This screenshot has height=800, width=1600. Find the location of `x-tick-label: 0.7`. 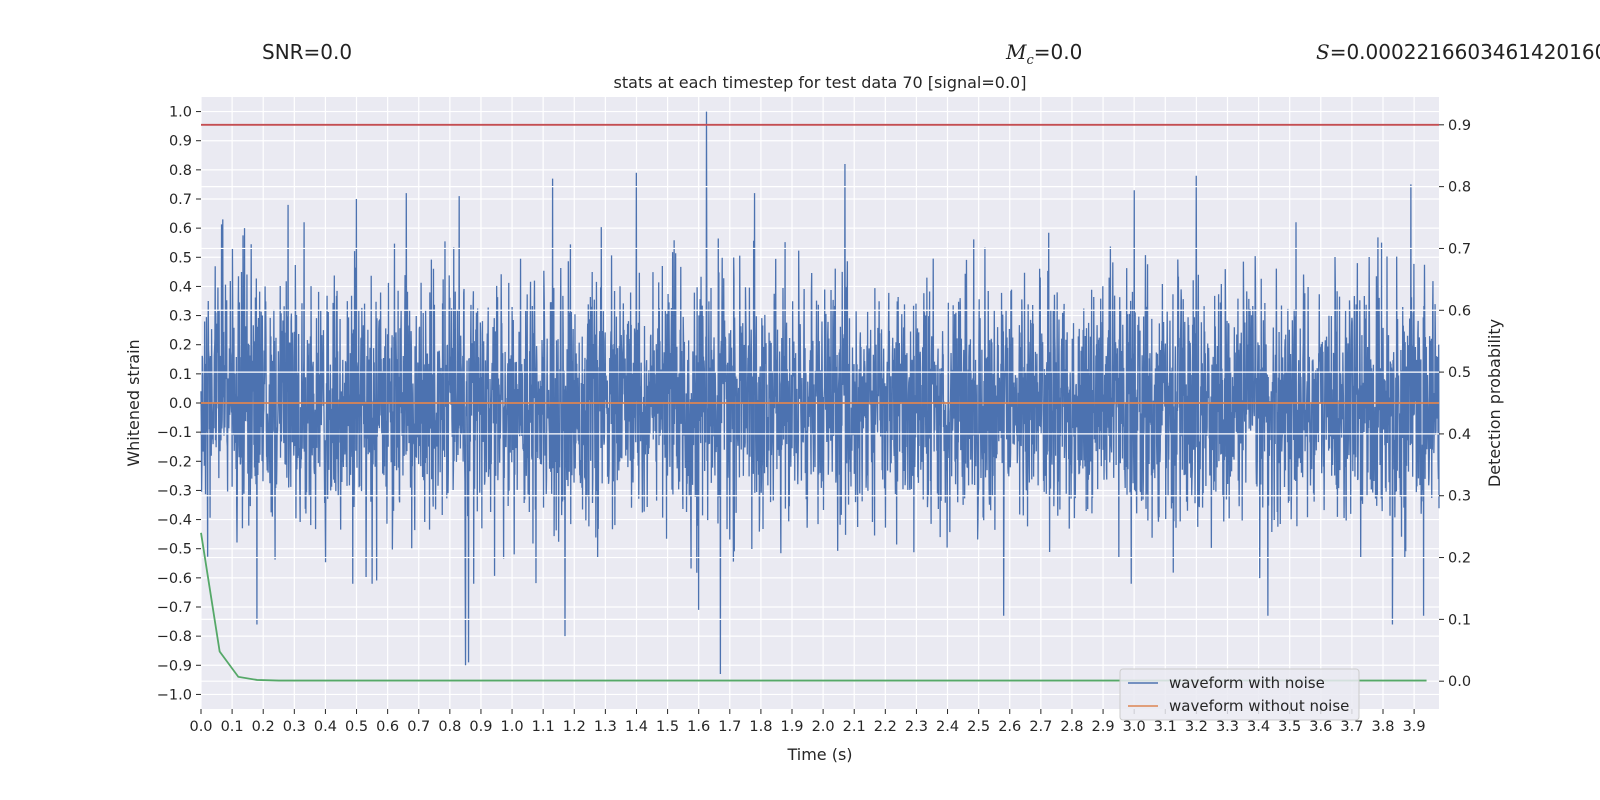

x-tick-label: 0.7 is located at coordinates (418, 727).